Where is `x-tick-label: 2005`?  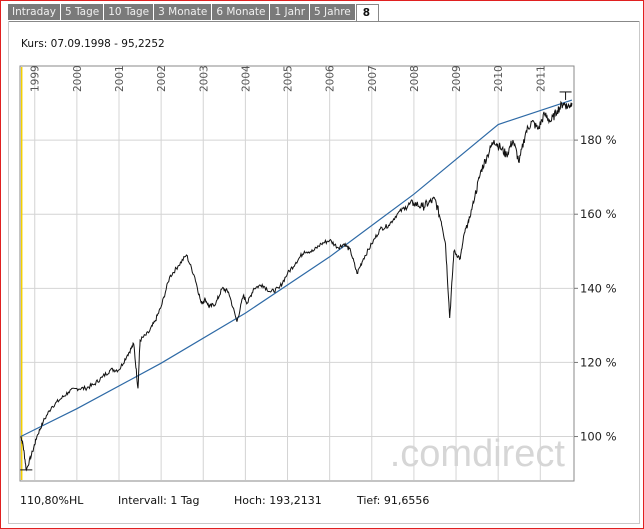
x-tick-label: 2005 is located at coordinates (289, 78).